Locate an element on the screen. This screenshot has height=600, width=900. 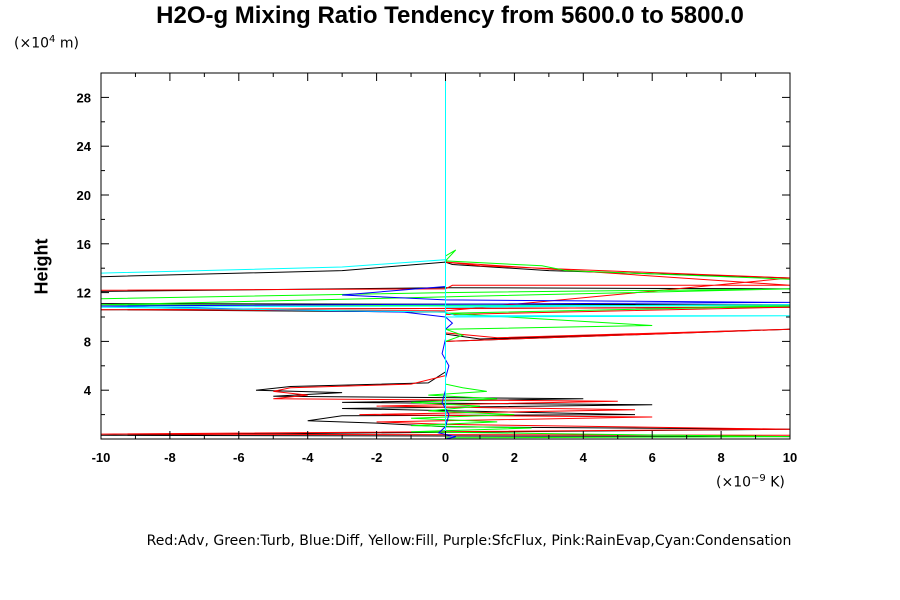
y-tick-label-5: 24 is located at coordinates (84, 146).